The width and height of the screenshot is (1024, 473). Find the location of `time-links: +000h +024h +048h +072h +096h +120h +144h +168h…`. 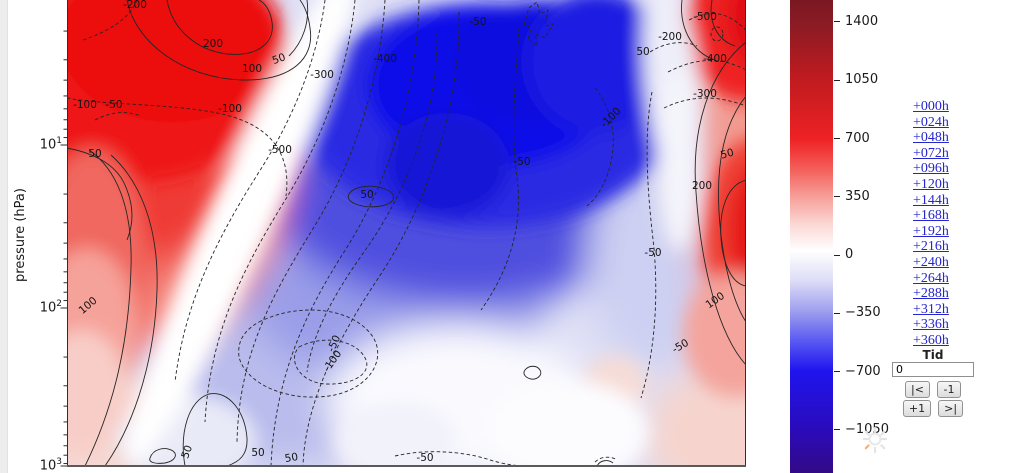

time-links: +000h +024h +048h +072h +096h +120h +144h +168h… is located at coordinates (931, 224).